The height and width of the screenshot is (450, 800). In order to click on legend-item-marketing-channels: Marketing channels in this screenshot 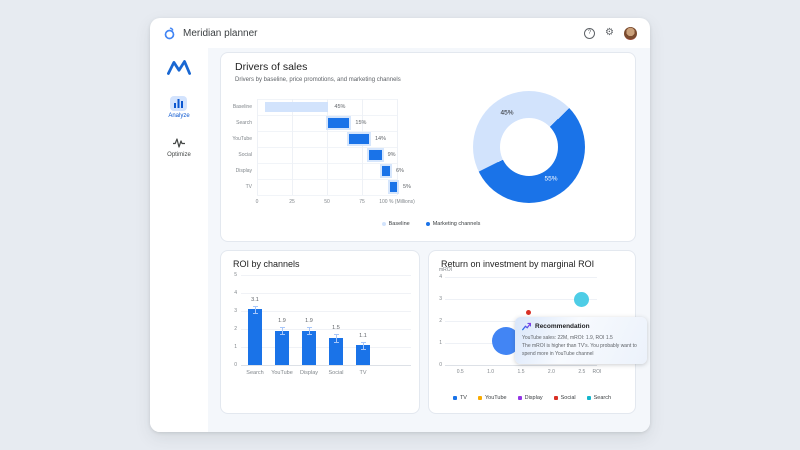, I will do `click(452, 224)`.